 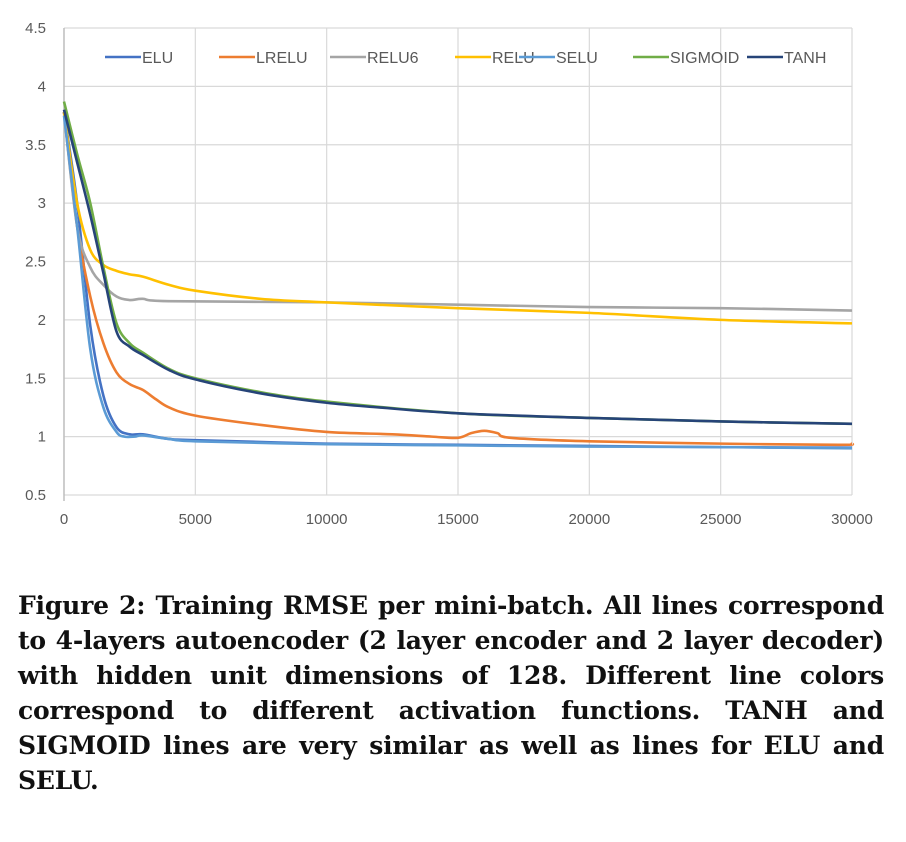 I want to click on y-tick-label: 2.5, so click(x=35, y=262).